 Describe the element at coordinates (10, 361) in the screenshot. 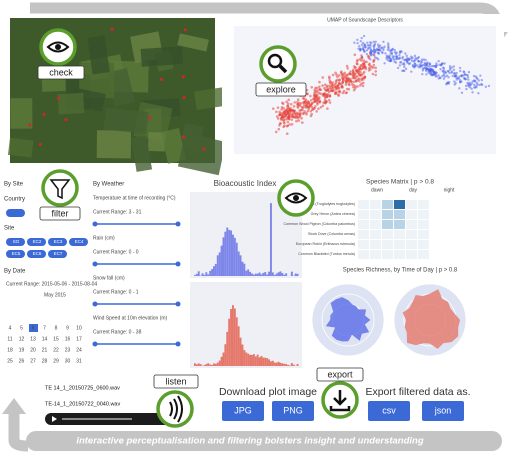

I see `day: 25` at that location.